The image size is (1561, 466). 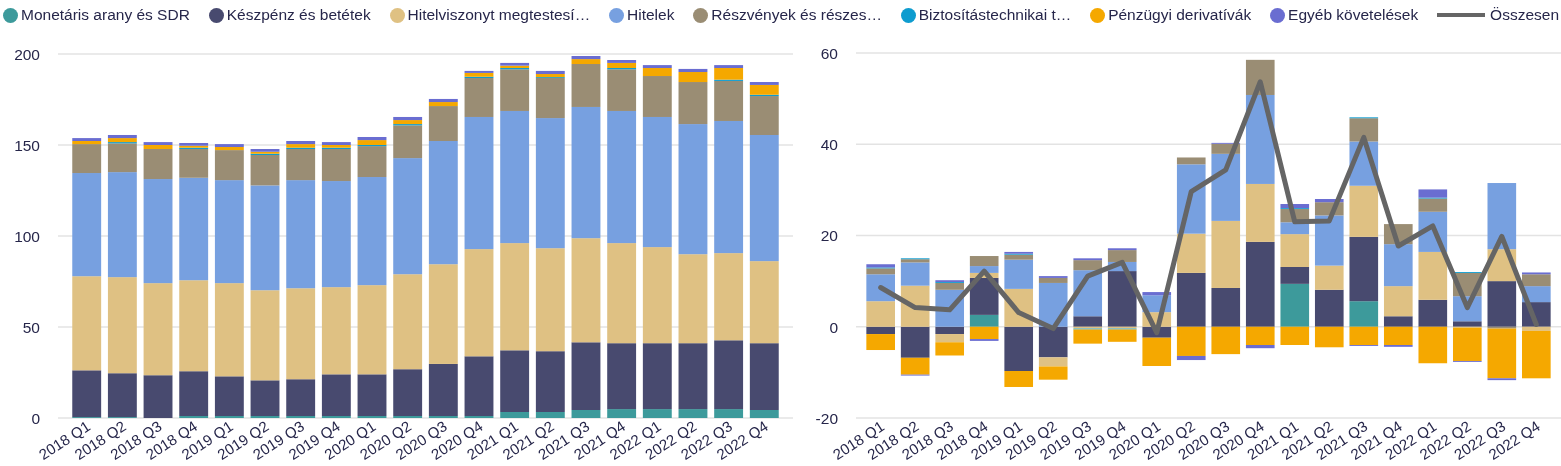 I want to click on legend-label: Pénzügyi derivatívák, so click(x=1180, y=15).